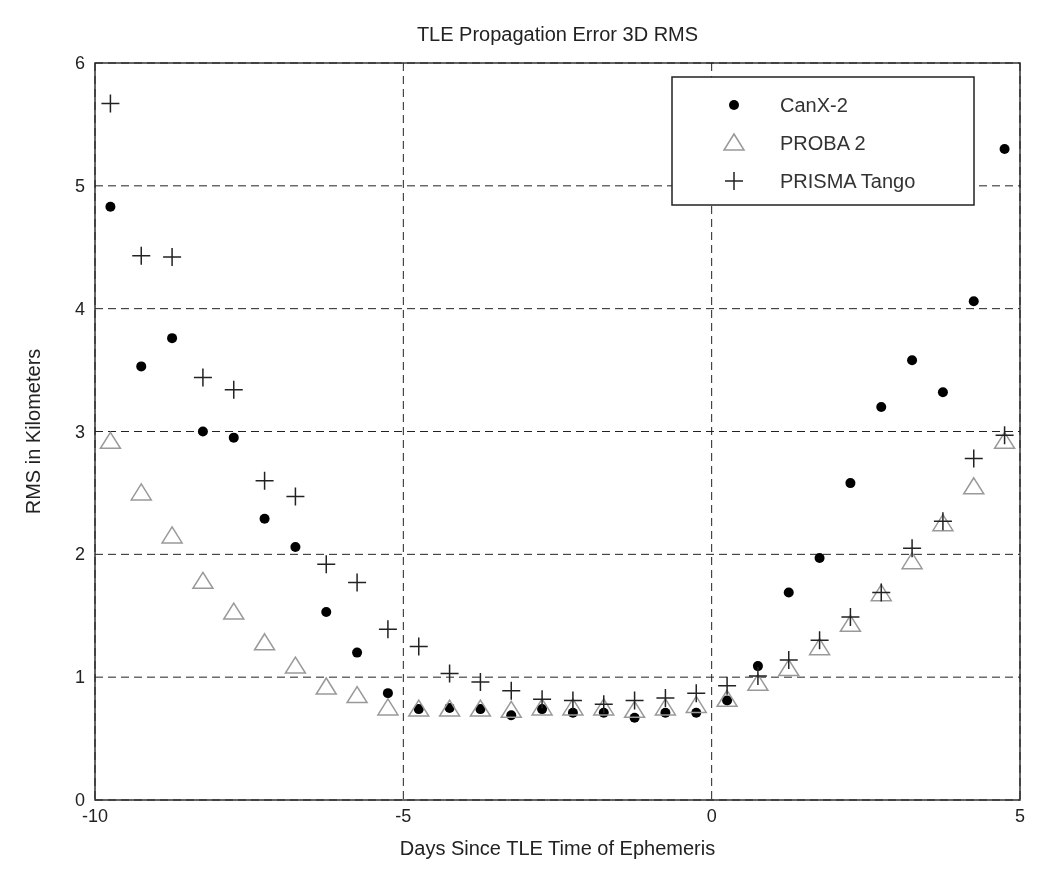 The height and width of the screenshot is (881, 1040). Describe the element at coordinates (848, 181) in the screenshot. I see `legend-label: PRISMA Tango` at that location.